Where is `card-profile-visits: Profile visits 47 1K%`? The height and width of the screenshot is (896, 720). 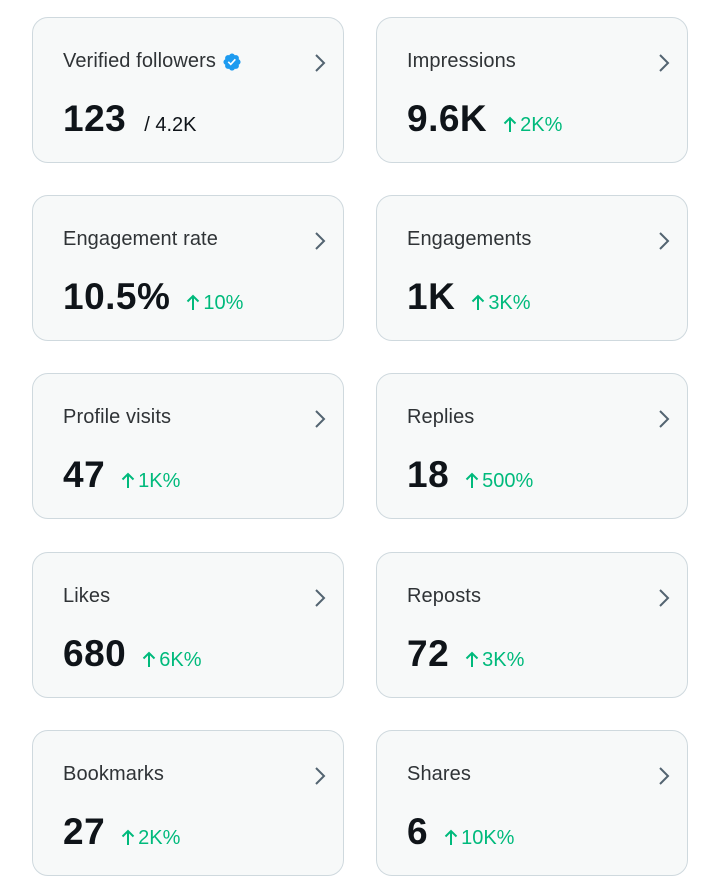
card-profile-visits: Profile visits 47 1K% is located at coordinates (188, 446).